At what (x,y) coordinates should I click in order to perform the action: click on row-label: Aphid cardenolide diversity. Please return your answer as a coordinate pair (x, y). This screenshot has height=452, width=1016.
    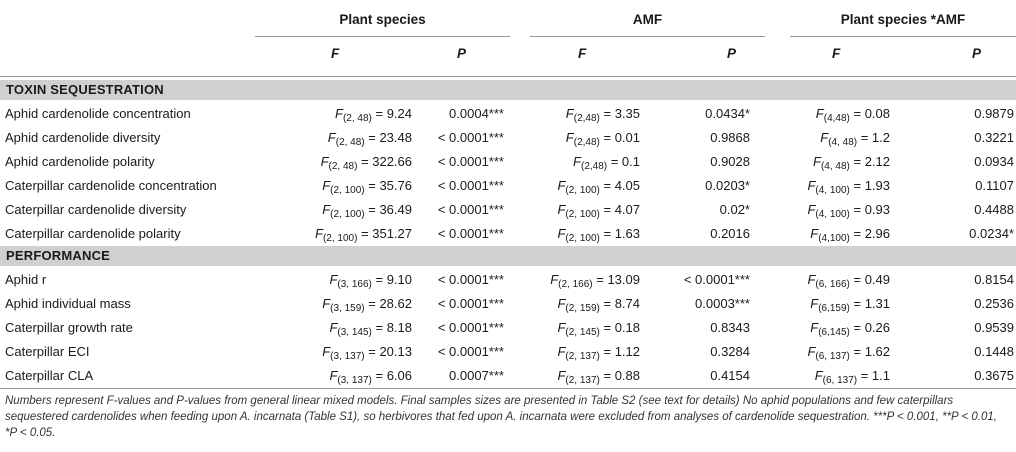
    Looking at the image, I should click on (83, 137).